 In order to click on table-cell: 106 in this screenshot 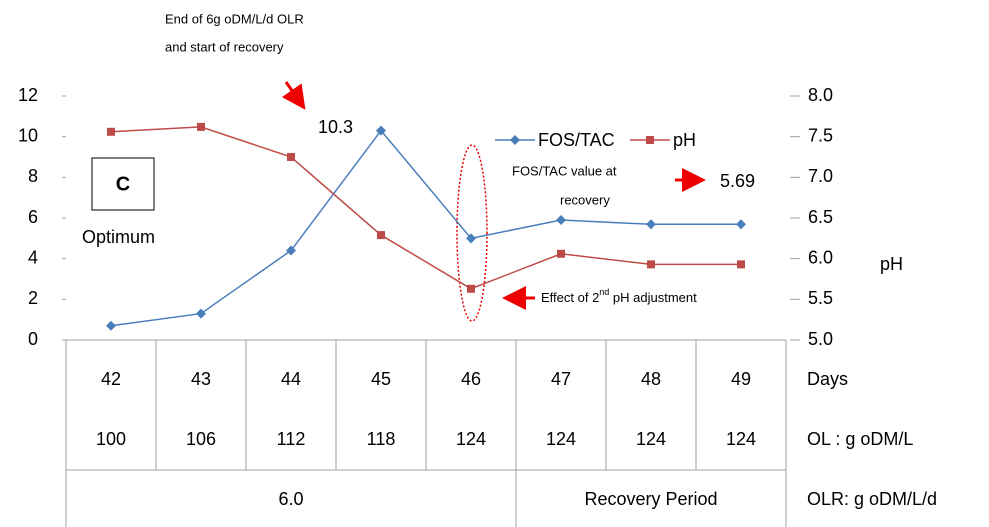, I will do `click(201, 439)`.